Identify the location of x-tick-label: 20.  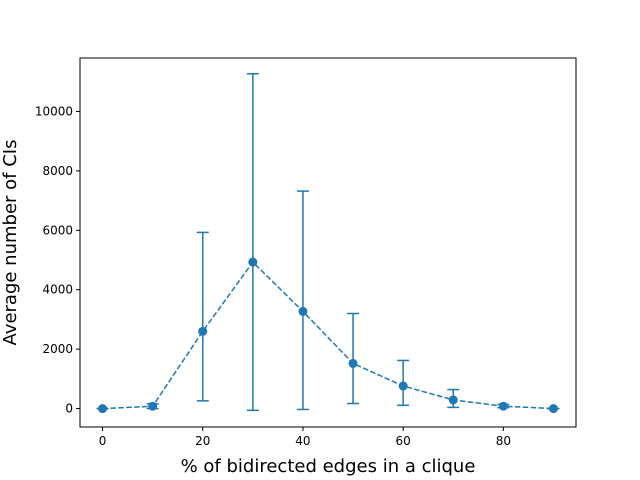
(202, 441).